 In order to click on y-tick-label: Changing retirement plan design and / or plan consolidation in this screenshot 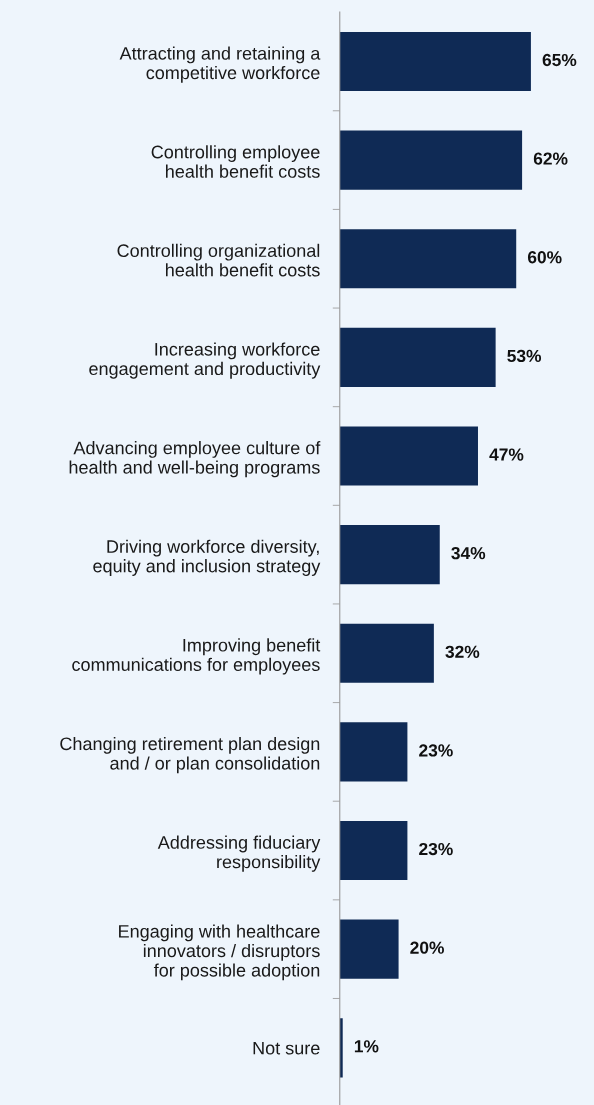, I will do `click(190, 755)`.